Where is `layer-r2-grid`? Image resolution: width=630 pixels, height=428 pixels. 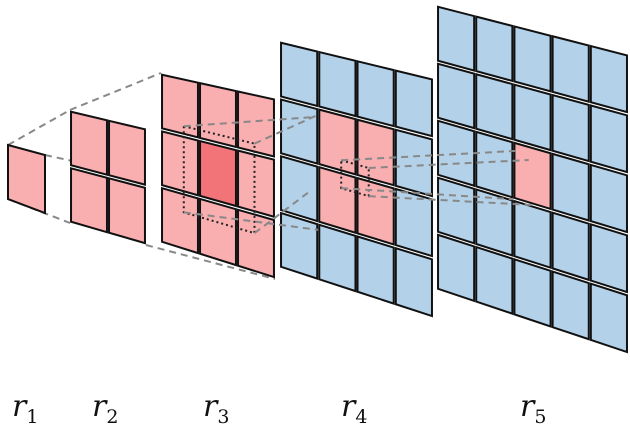
layer-r2-grid is located at coordinates (108, 177).